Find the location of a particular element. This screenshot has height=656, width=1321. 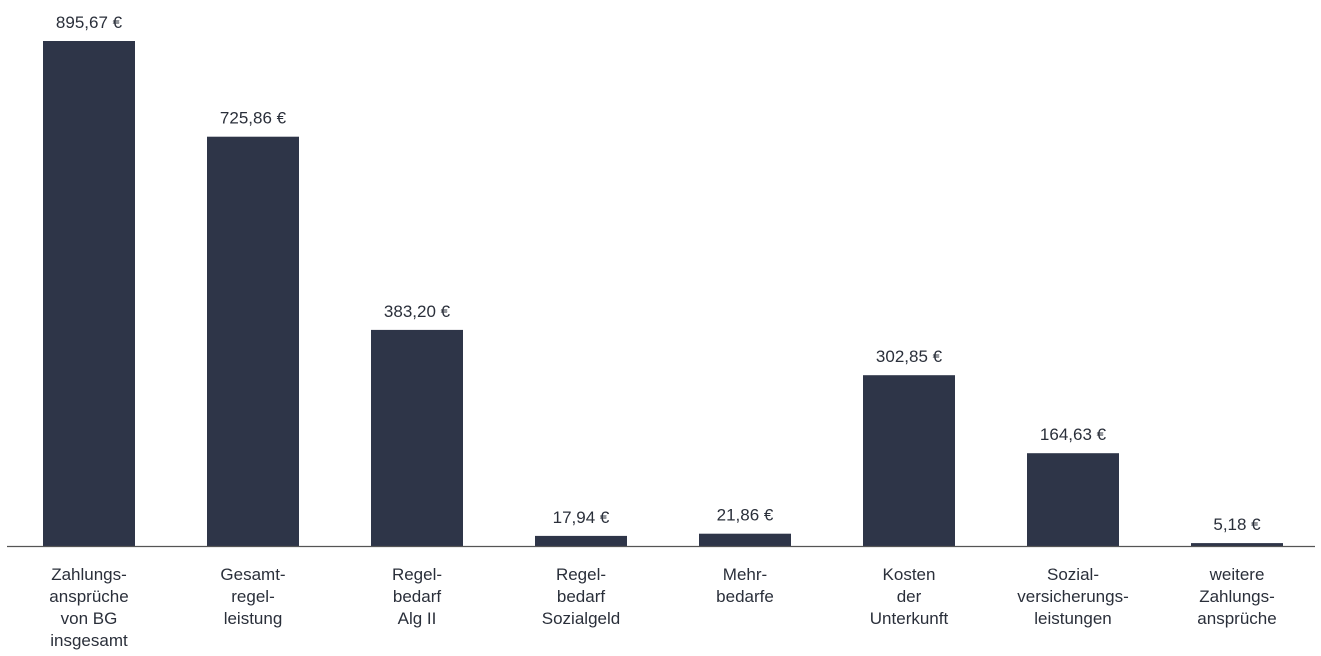

category-label-7: weitere Zahlungs-ansprüche is located at coordinates (1236, 596).